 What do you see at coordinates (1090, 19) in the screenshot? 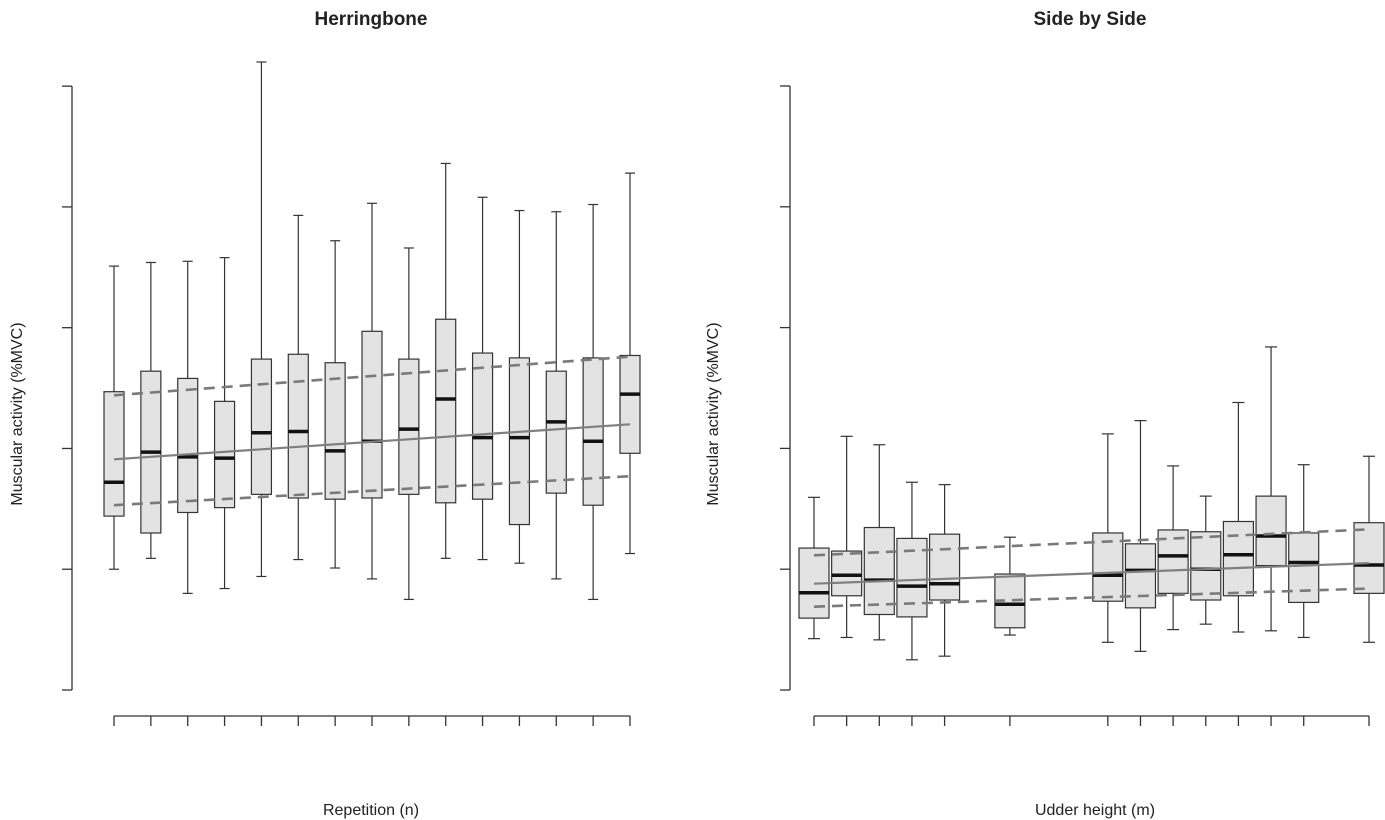
I see `side-by-side-title: Side by Side` at bounding box center [1090, 19].